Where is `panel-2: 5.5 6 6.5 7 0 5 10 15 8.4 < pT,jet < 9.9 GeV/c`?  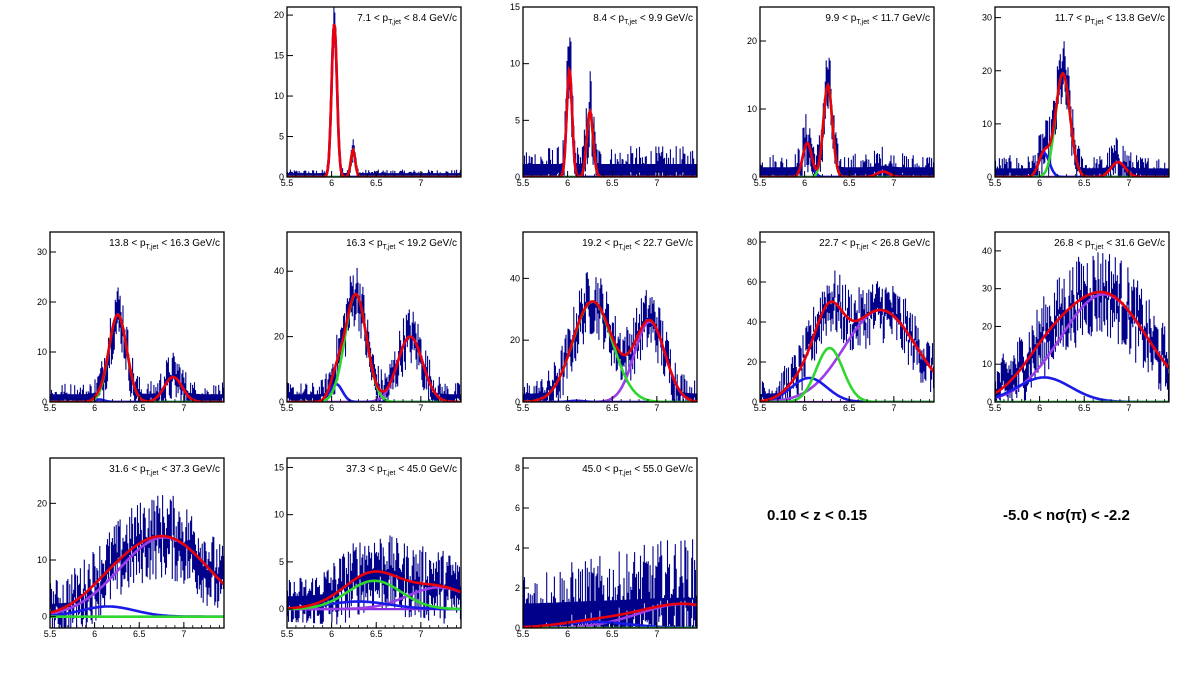
panel-2: 5.5 6 6.5 7 0 5 10 15 8.4 < pT,jet < 9.9 GeV/c is located at coordinates (604, 95).